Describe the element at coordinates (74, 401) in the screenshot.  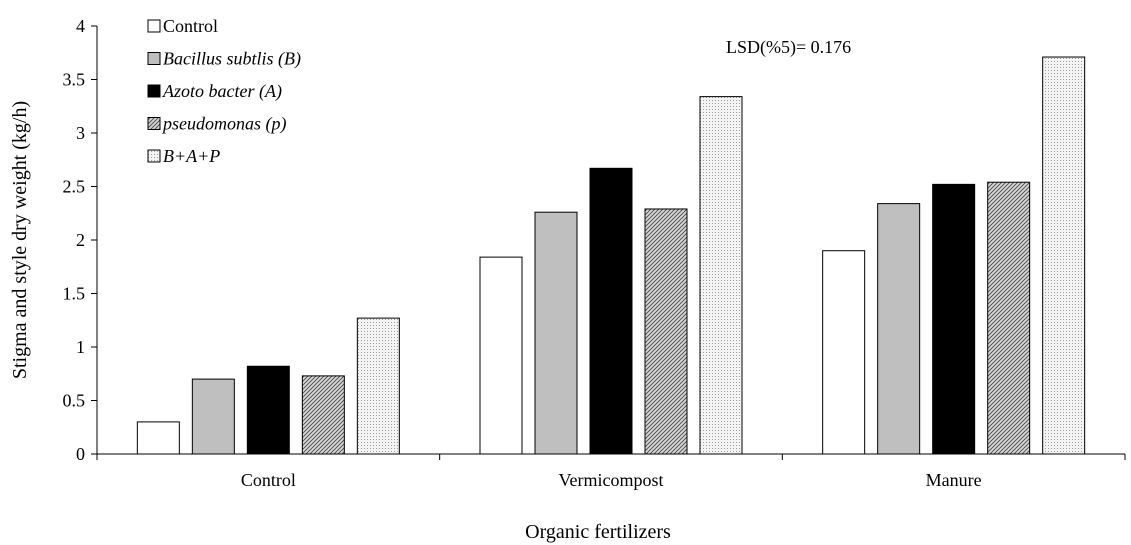
I see `y-tick-label: 0.5` at that location.